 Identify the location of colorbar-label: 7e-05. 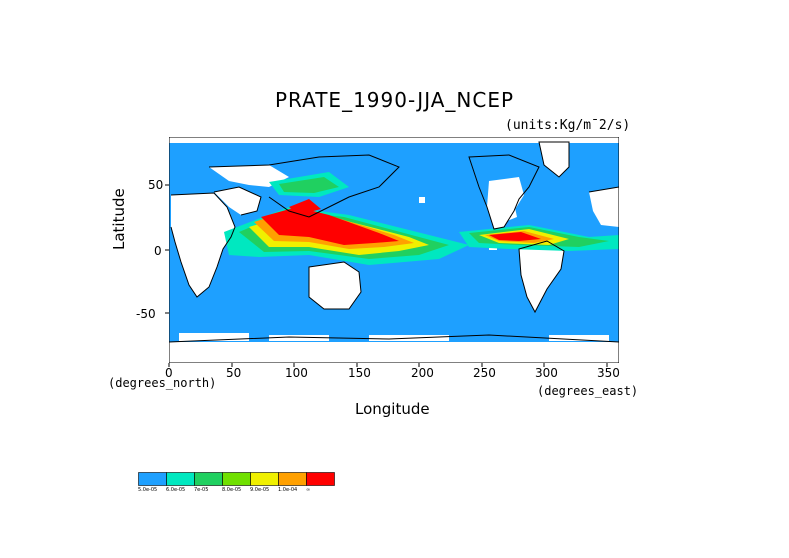
(201, 490).